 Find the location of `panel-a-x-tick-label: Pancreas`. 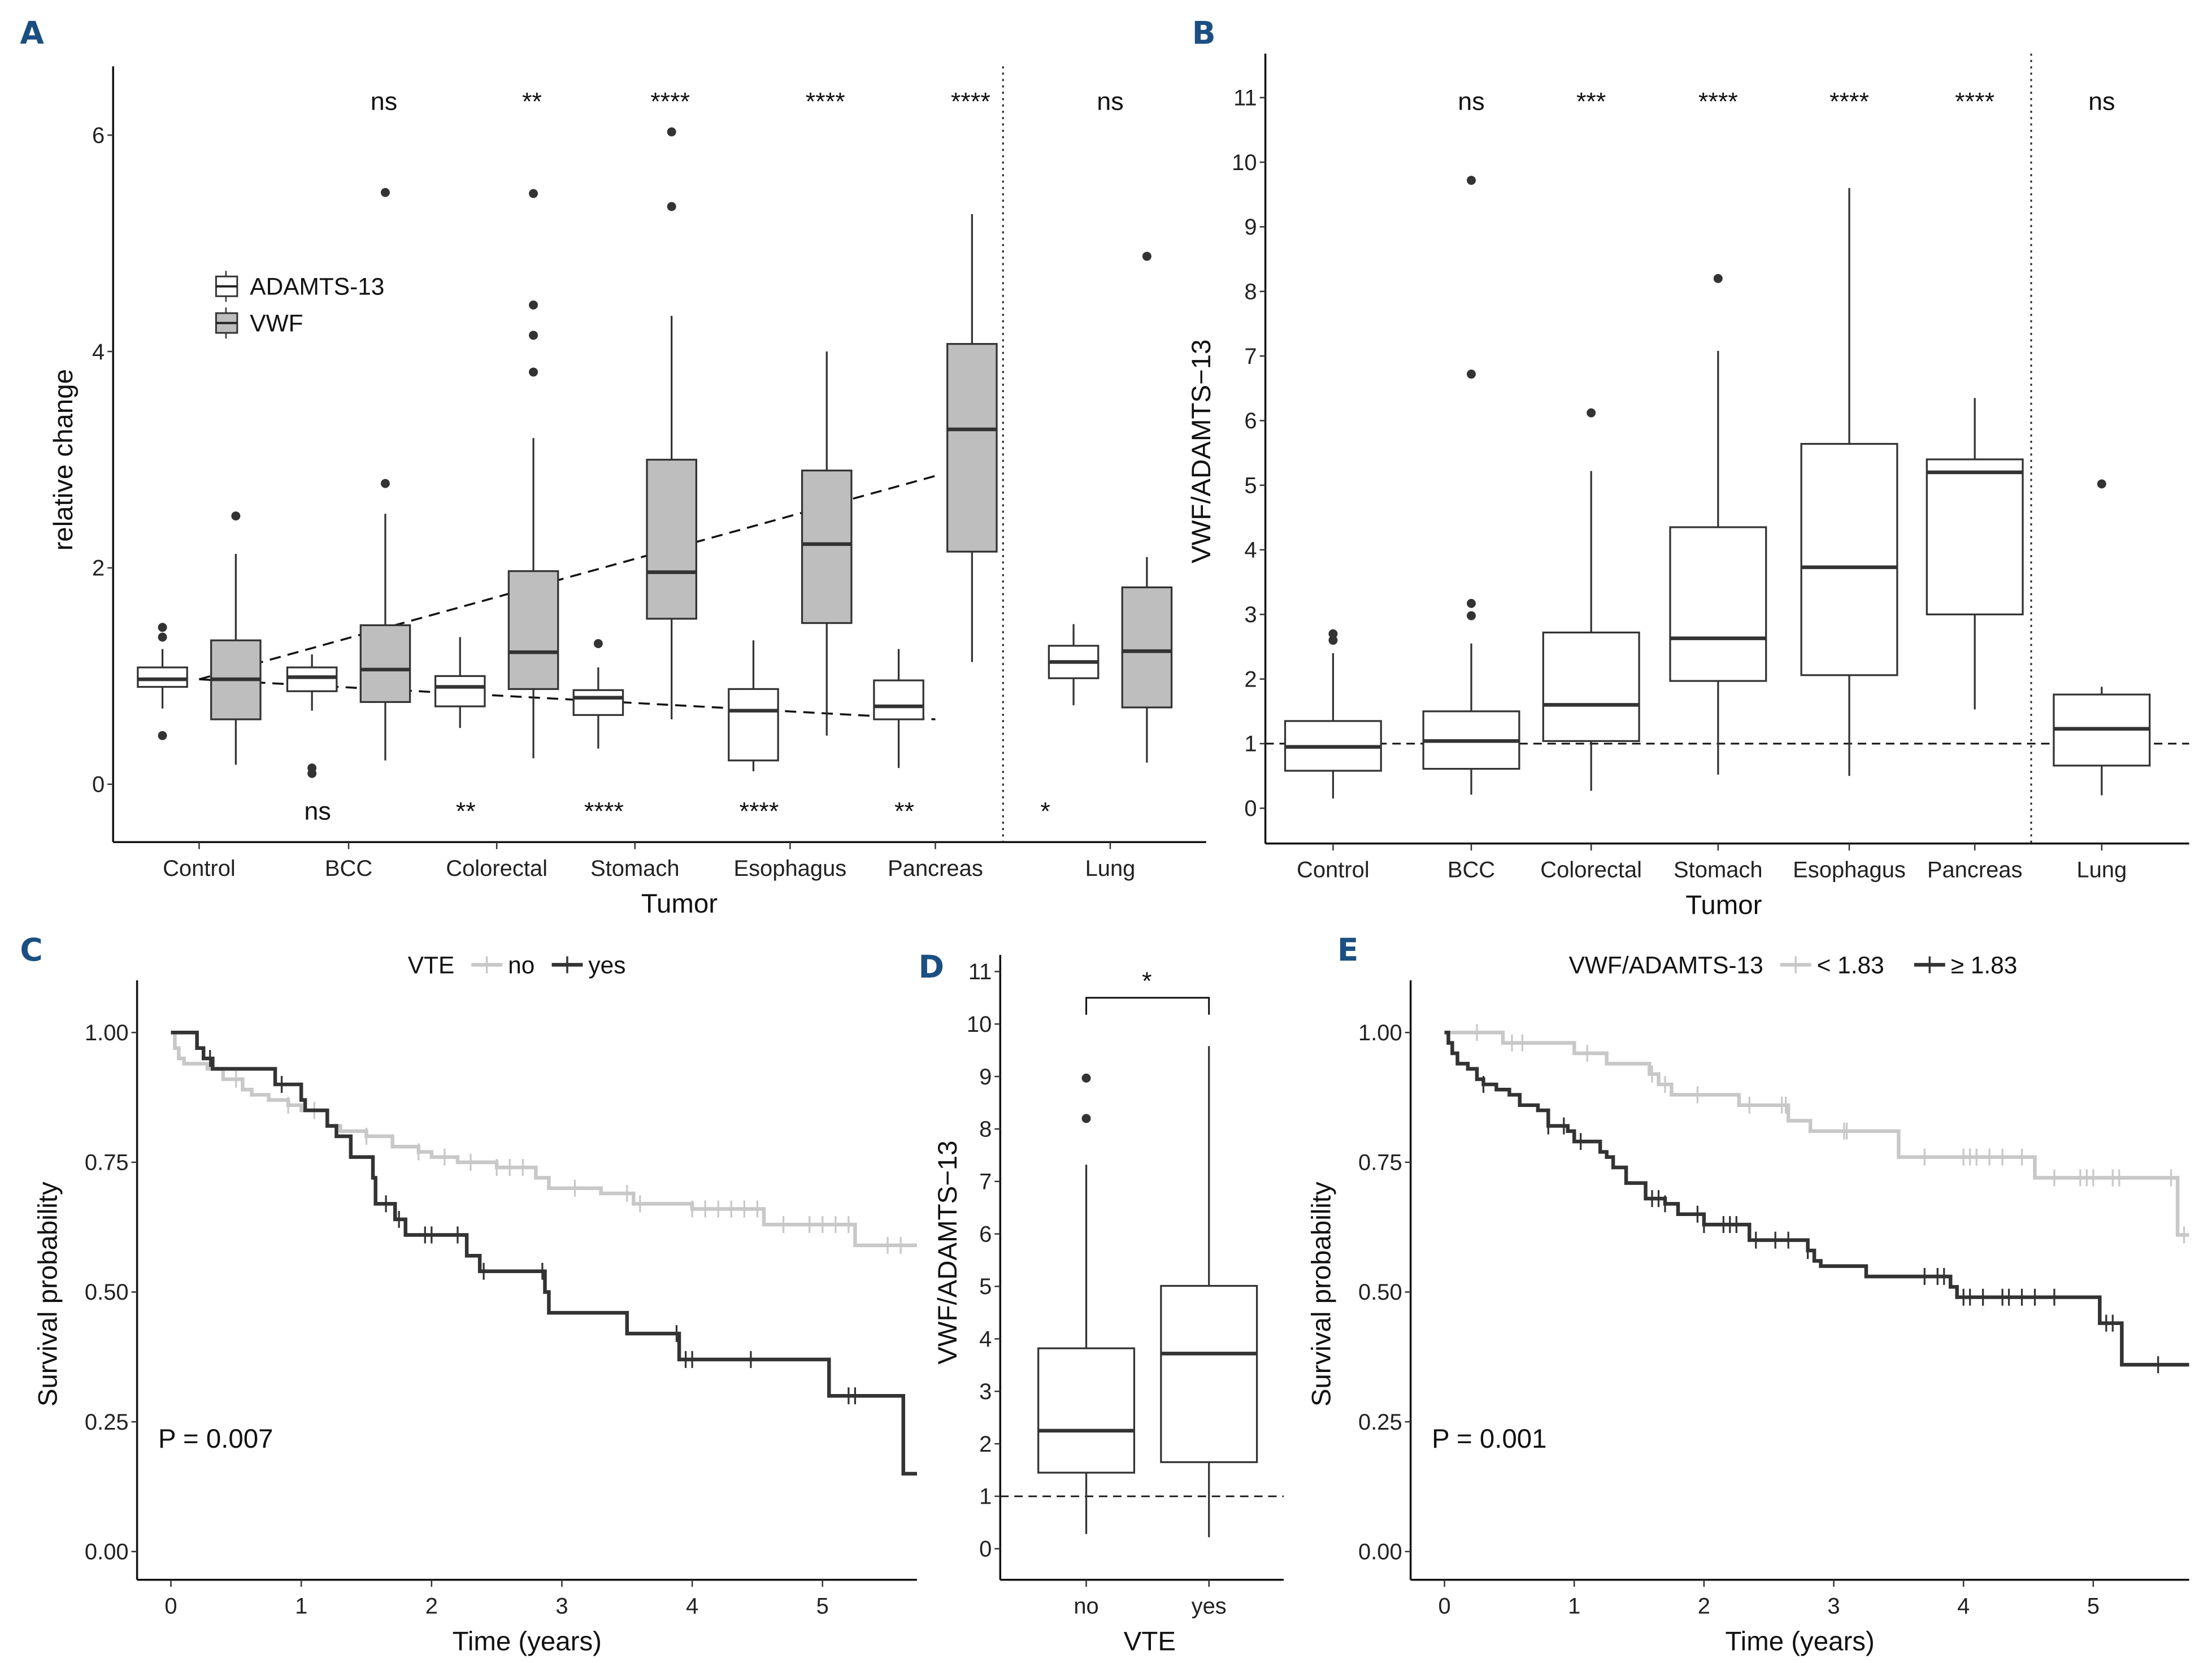

panel-a-x-tick-label: Pancreas is located at coordinates (935, 868).